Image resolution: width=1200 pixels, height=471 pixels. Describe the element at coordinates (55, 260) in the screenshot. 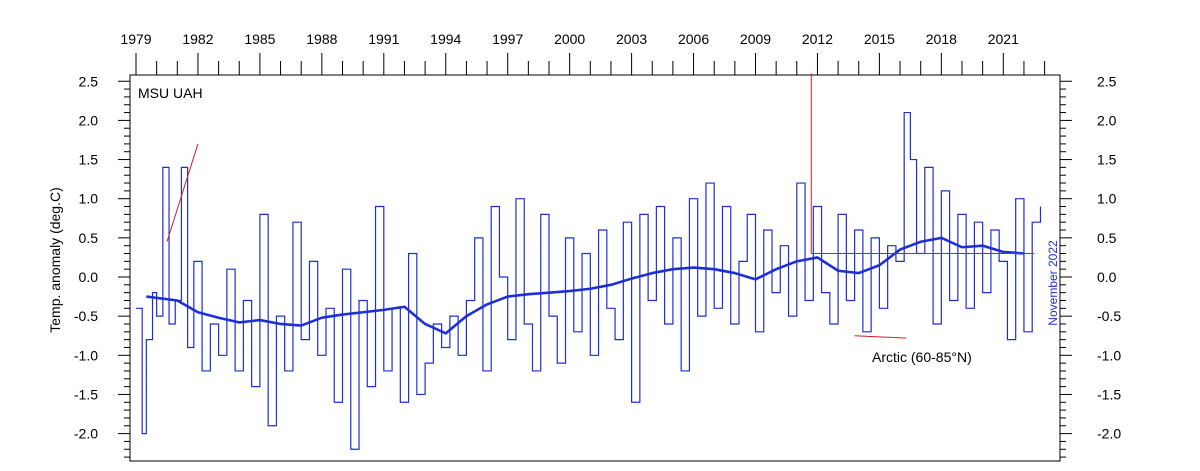

I see `y-axis-label: Temp. anomaly (deg.C)` at that location.